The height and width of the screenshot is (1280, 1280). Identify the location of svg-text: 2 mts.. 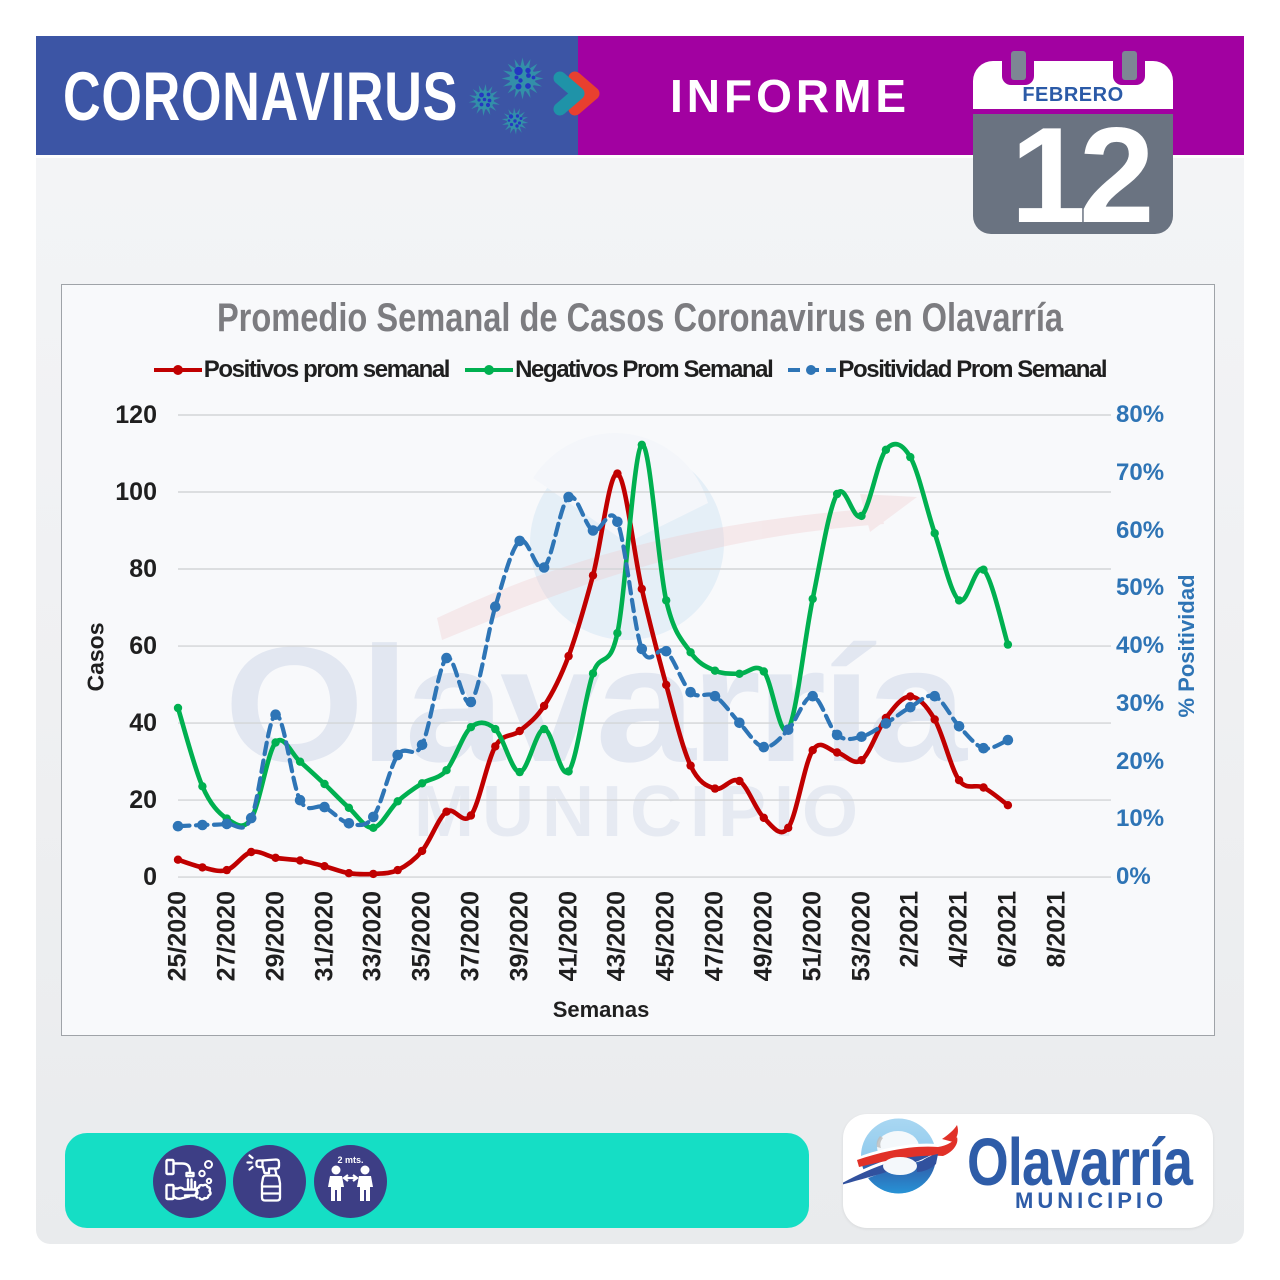
(350, 1160).